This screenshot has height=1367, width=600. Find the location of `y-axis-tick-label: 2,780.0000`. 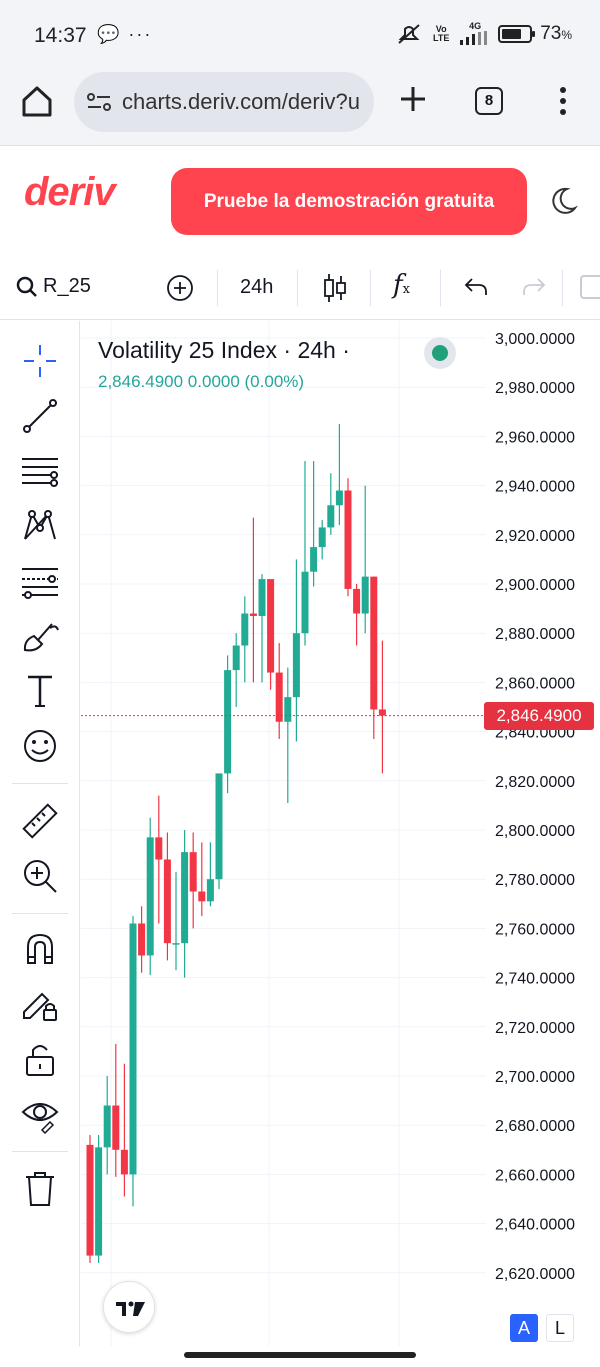

y-axis-tick-label: 2,780.0000 is located at coordinates (535, 880).